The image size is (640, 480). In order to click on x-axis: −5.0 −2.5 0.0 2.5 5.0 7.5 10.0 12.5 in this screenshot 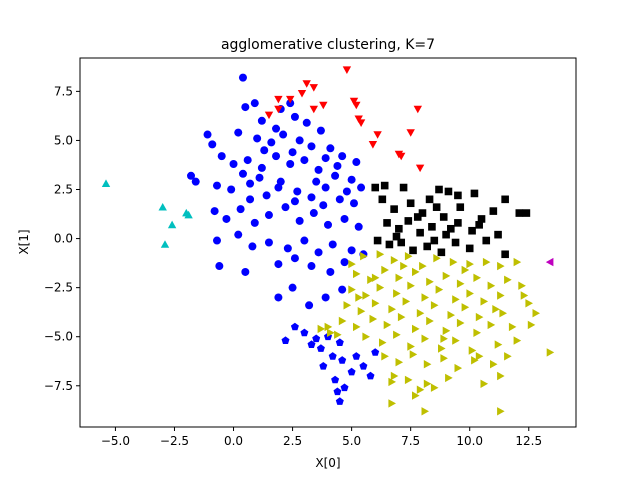, I will do `click(321, 437)`.